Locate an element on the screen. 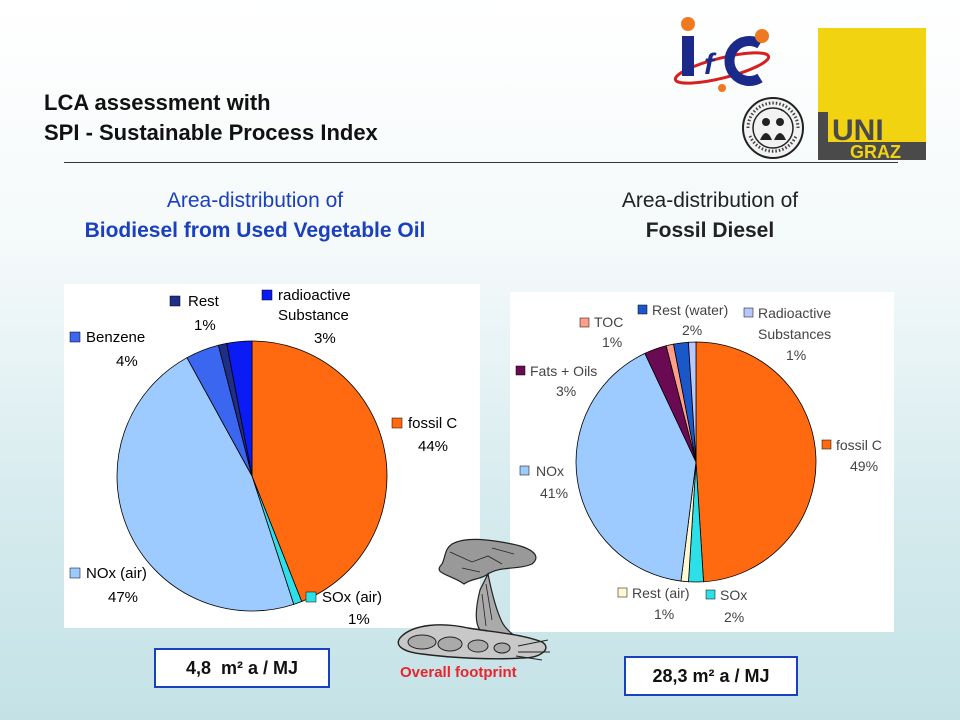 The width and height of the screenshot is (960, 720). chart2-heading: Area-distribution of Fossil Diesel is located at coordinates (710, 216).